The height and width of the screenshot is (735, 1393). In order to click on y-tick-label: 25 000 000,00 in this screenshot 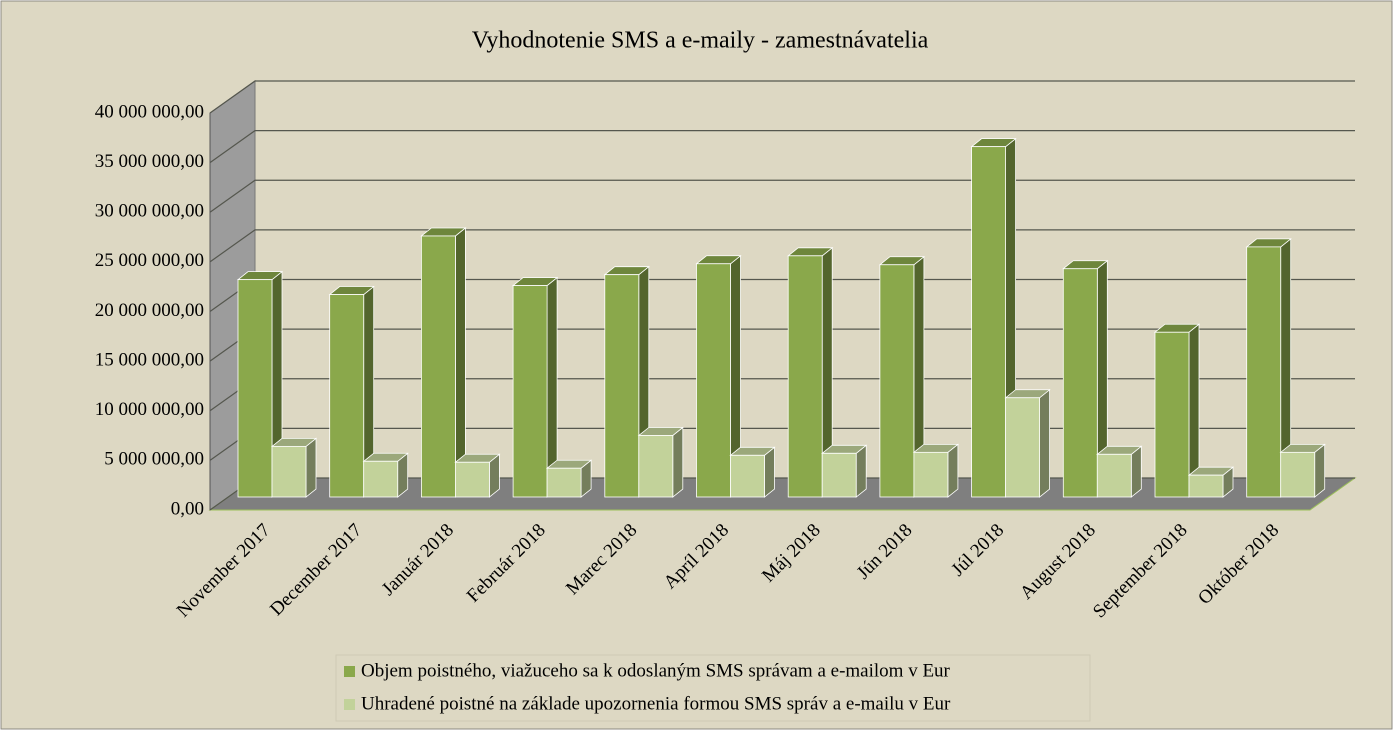, I will do `click(149, 260)`.